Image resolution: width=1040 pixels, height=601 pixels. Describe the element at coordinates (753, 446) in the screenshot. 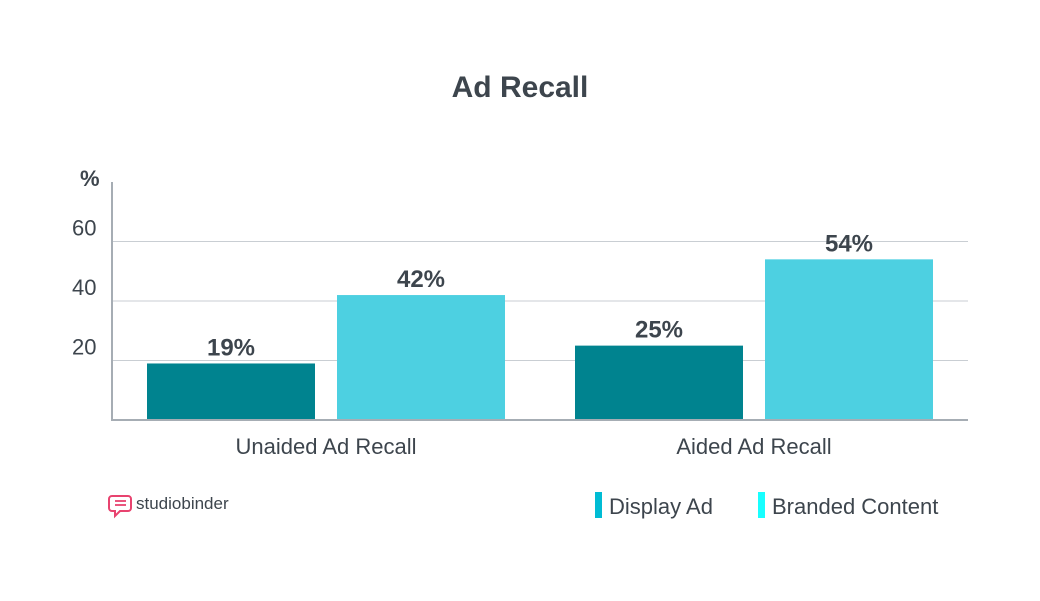

I see `category-label-1: Aided Ad Recall` at that location.